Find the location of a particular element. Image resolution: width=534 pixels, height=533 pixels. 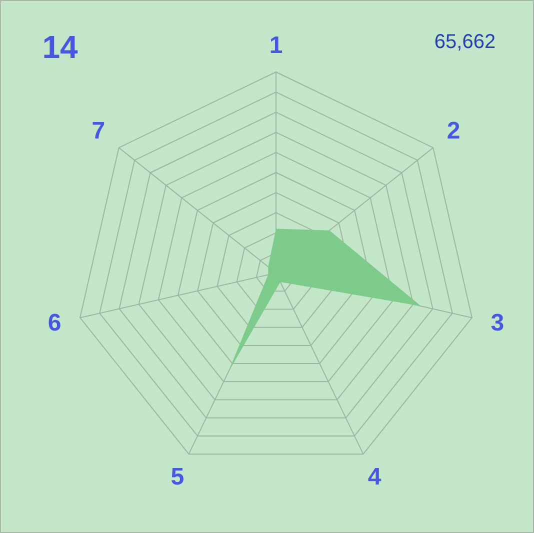

spoke-label: 6 is located at coordinates (55, 323).